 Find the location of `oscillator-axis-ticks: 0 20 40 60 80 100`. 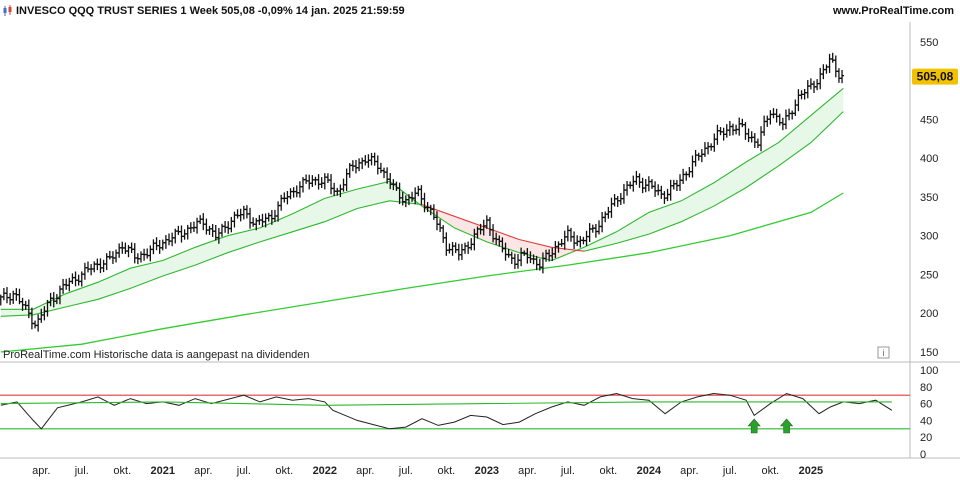

oscillator-axis-ticks: 0 20 40 60 80 100 is located at coordinates (929, 413).